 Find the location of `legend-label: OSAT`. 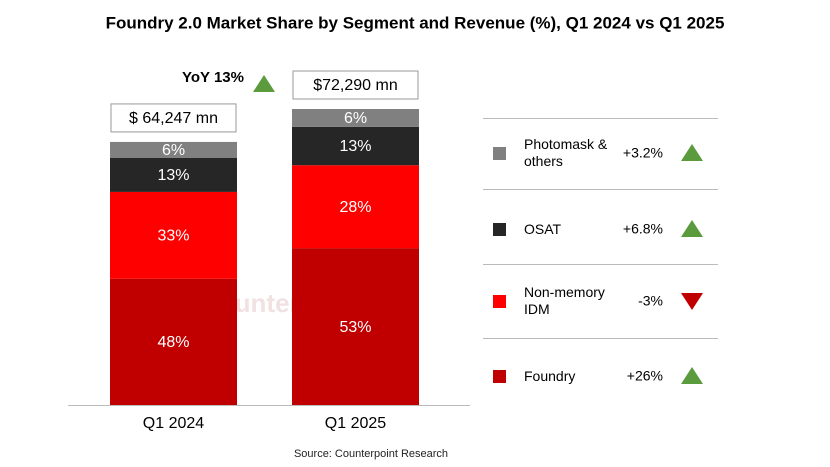

legend-label: OSAT is located at coordinates (543, 228).